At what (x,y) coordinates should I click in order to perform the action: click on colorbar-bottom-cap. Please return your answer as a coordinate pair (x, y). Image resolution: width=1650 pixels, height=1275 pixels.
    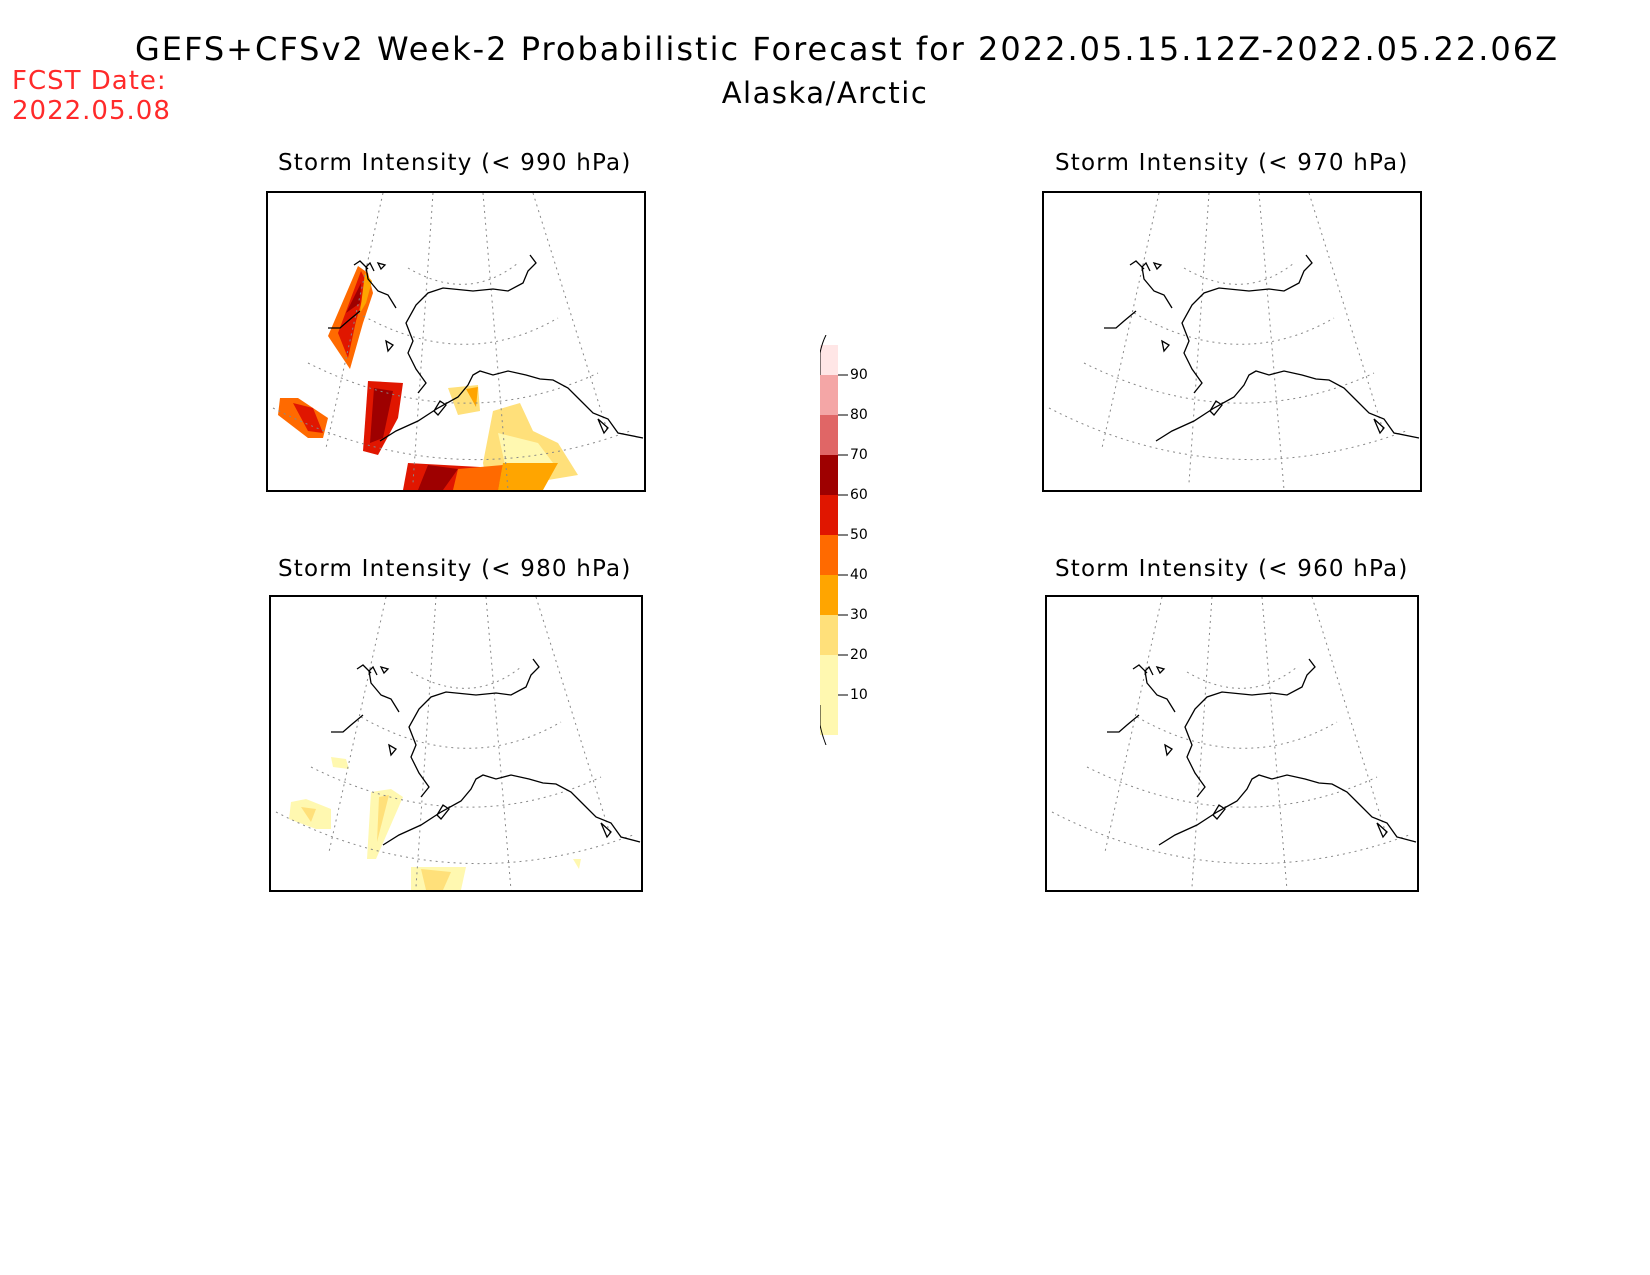
    Looking at the image, I should click on (823, 725).